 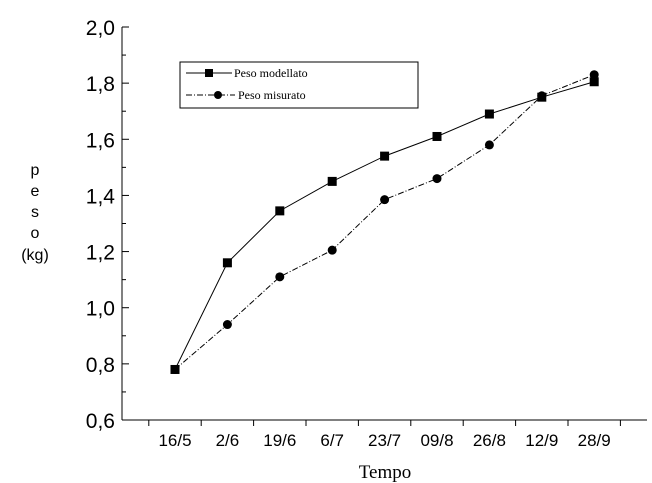 I want to click on y-tick-label: 1,4, so click(x=101, y=196).